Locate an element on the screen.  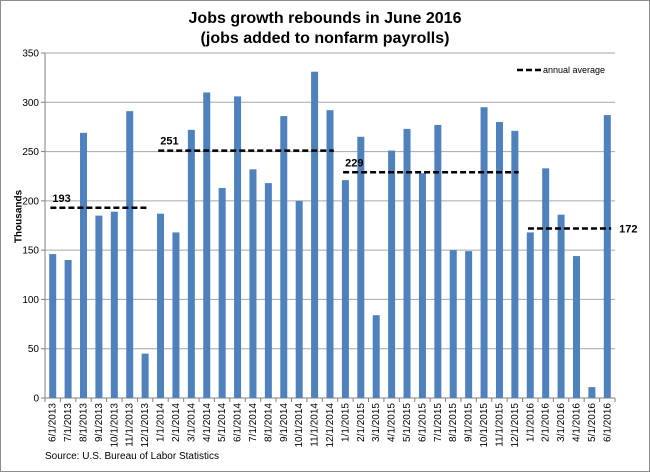
y-tick-label: 0 is located at coordinates (36, 399).